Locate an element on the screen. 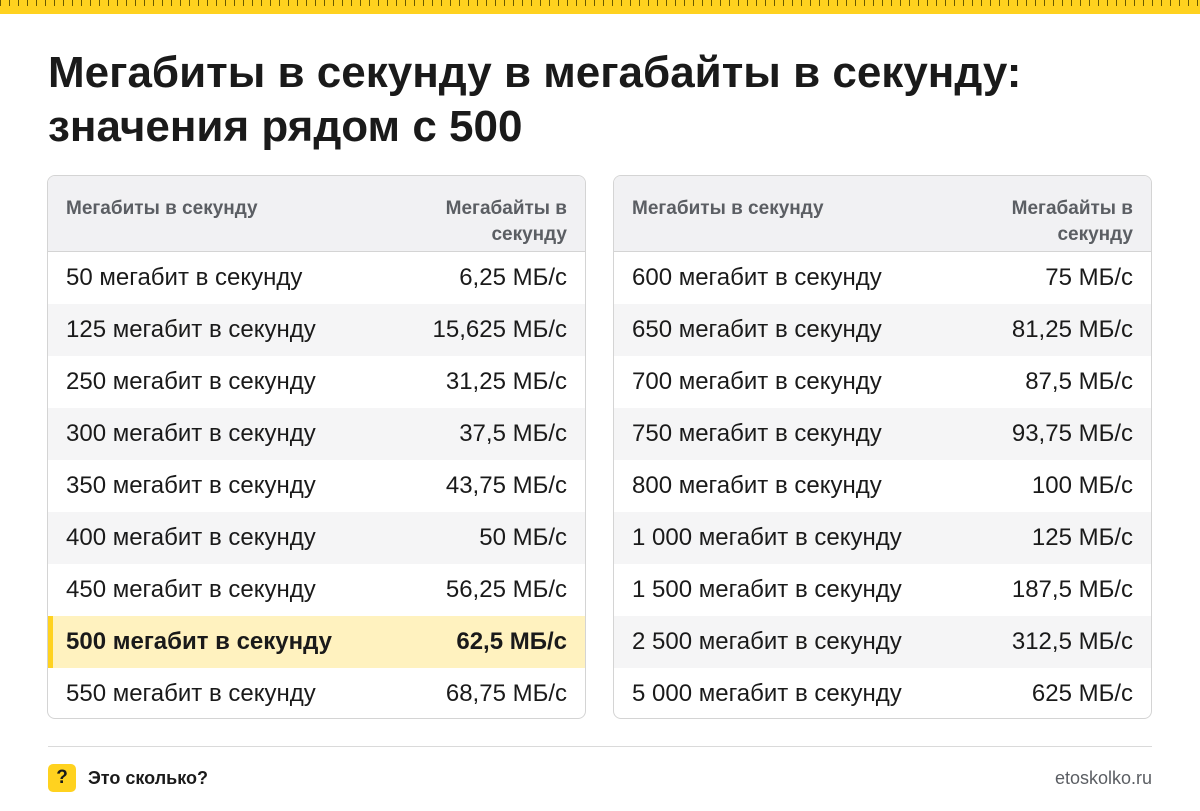 This screenshot has height=811, width=1200. megabits-cell: 650 мегабит в секунду is located at coordinates (757, 329).